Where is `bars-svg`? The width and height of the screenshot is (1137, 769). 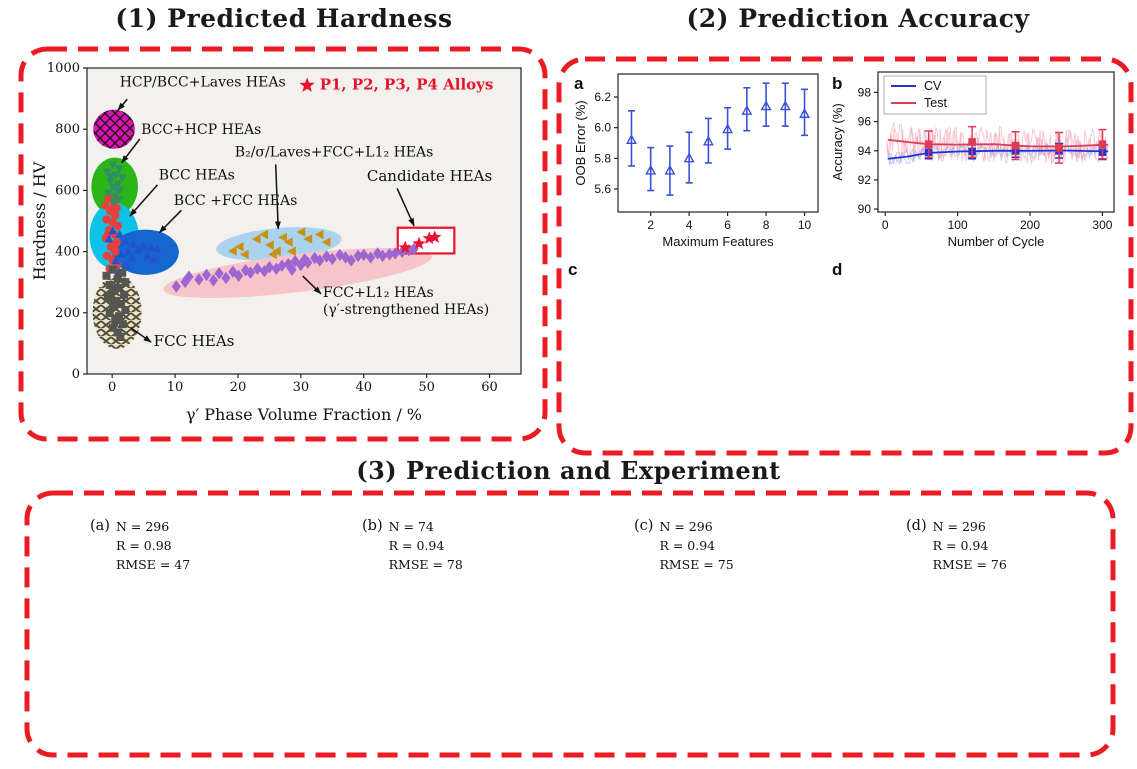
bars-svg is located at coordinates (693, 351).